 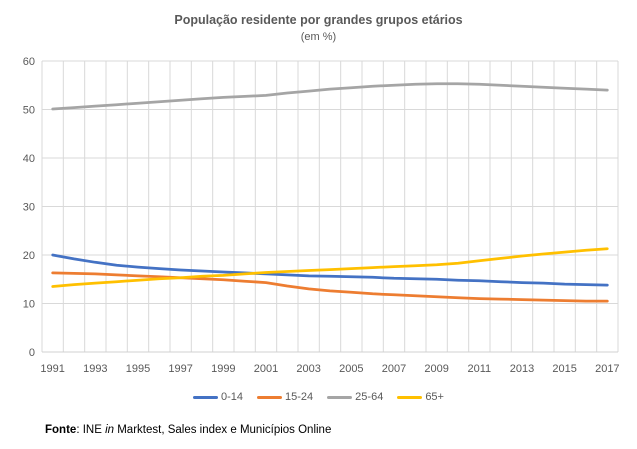 I want to click on x-tick-label: 2017, so click(x=607, y=369).